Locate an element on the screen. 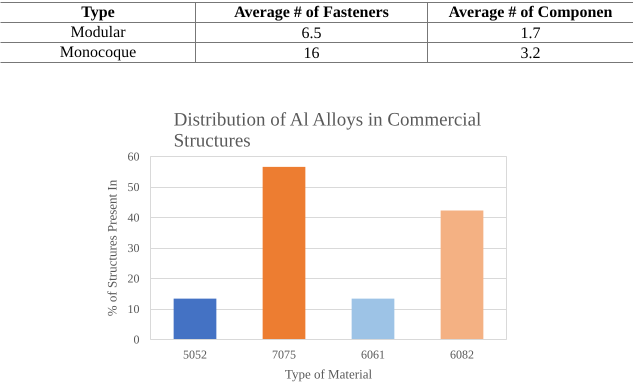  chart-title: Distribution of Al Alloys in Commercial Structures is located at coordinates (328, 131).